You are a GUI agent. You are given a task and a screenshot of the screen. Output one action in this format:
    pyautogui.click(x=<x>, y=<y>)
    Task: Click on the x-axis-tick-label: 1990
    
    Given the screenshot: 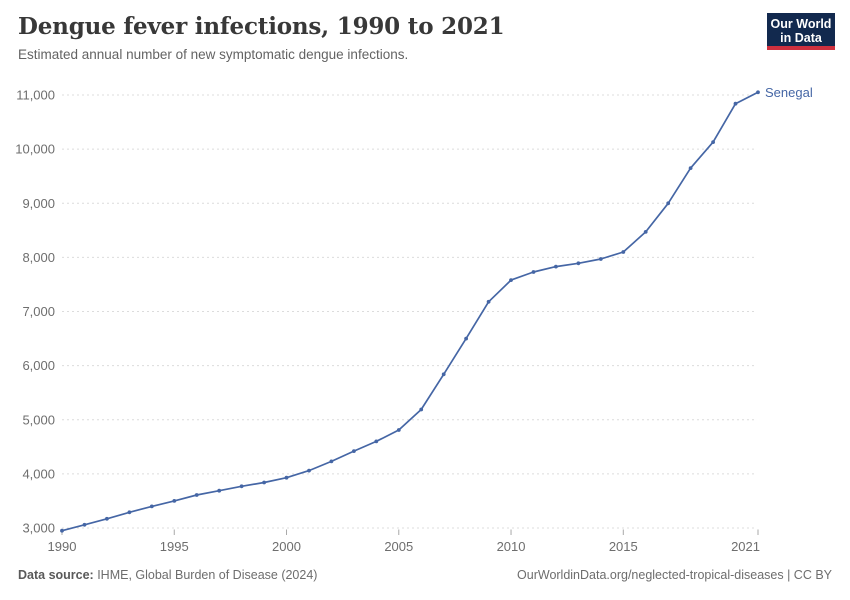 What is the action you would take?
    pyautogui.click(x=62, y=546)
    